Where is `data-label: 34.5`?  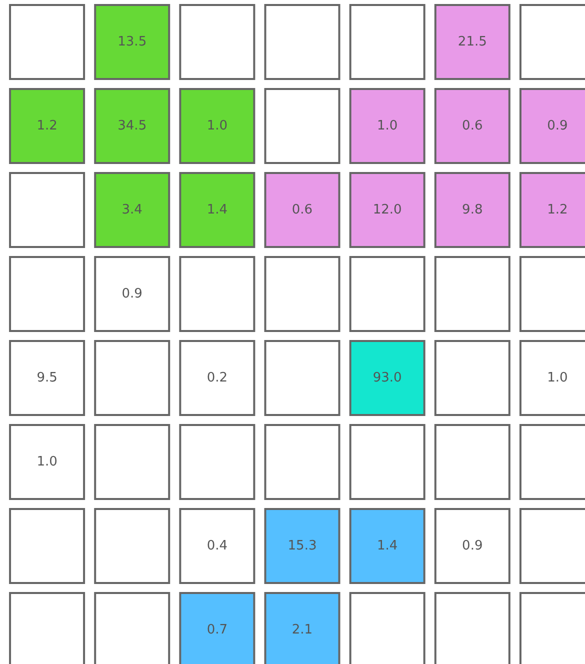 data-label: 34.5 is located at coordinates (132, 126).